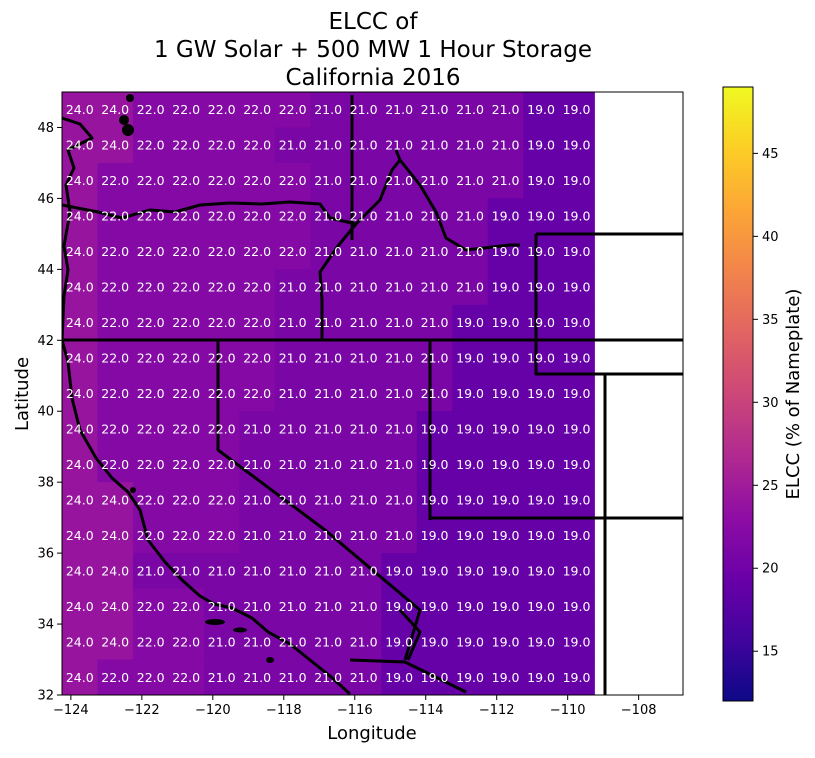  I want to click on puget-sound-island, so click(128, 130).